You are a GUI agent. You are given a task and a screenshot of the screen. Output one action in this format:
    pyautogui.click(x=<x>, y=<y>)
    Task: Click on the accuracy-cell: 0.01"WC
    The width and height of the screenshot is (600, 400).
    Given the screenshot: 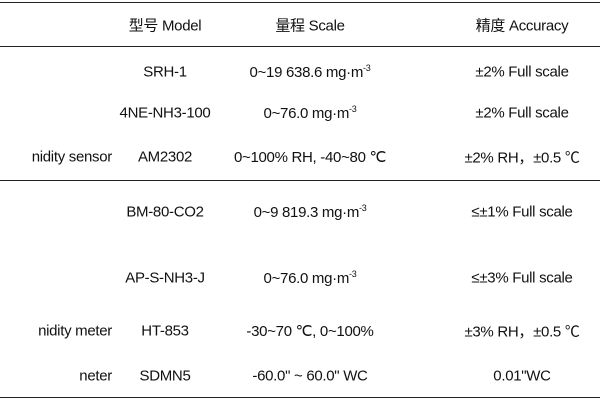 What is the action you would take?
    pyautogui.click(x=522, y=376)
    